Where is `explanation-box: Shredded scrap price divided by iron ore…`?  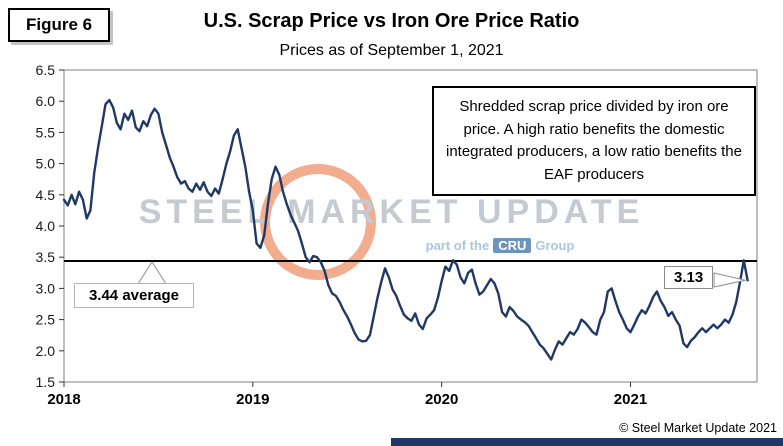
explanation-box: Shredded scrap price divided by iron ore… is located at coordinates (594, 141).